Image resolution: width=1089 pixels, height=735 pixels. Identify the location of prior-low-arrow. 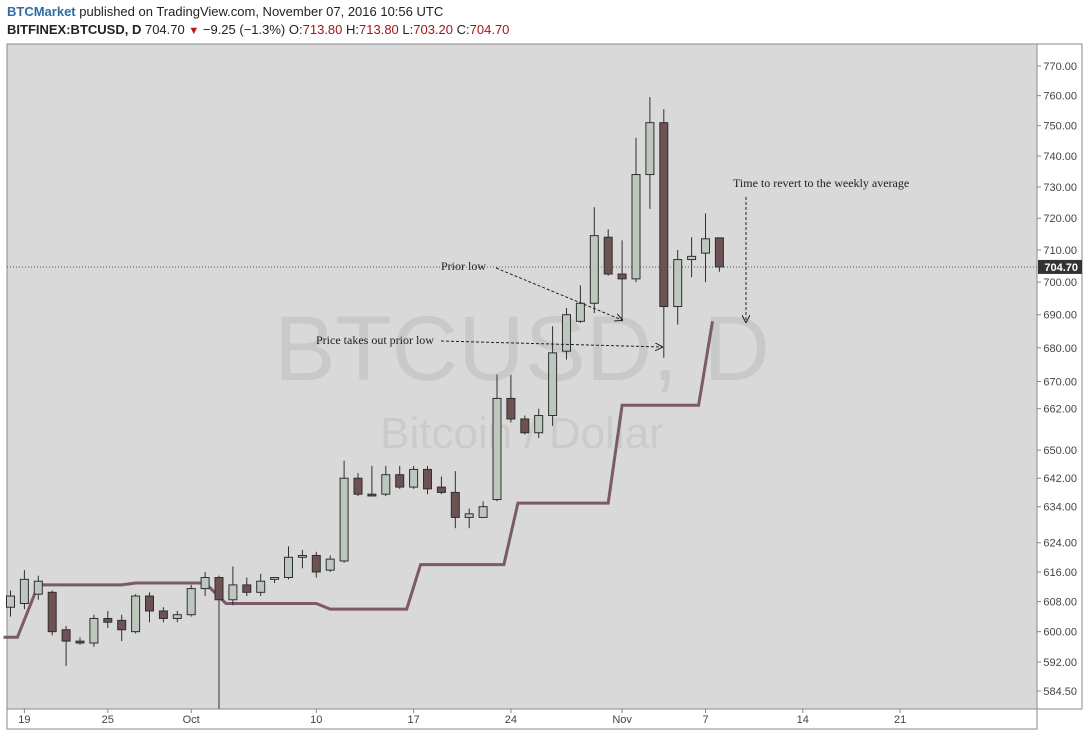
(558, 293).